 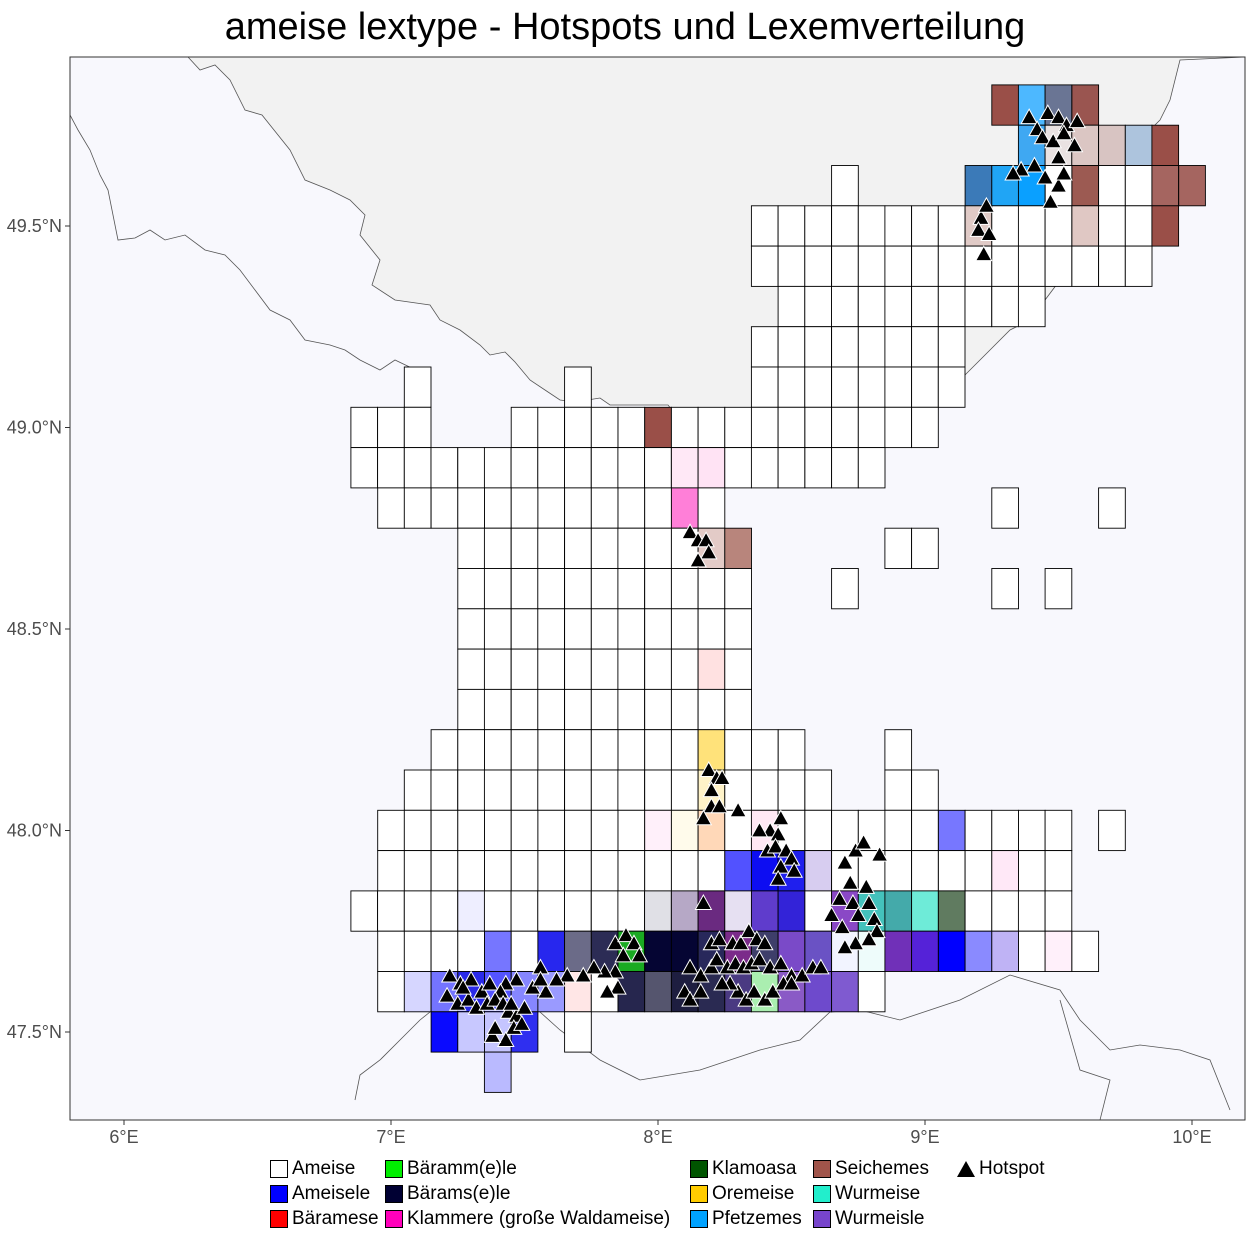 I want to click on x-tick-label: 8°E, so click(x=657, y=1137).